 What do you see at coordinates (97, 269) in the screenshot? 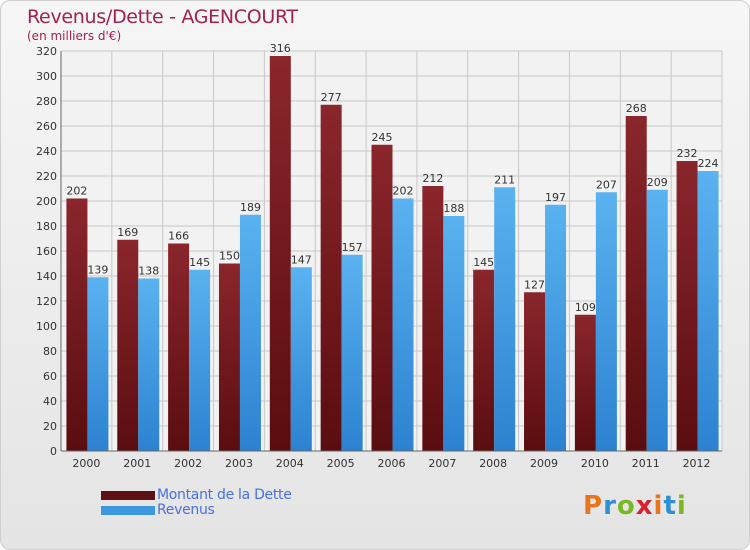
I see `data-label-revenus: 139` at bounding box center [97, 269].